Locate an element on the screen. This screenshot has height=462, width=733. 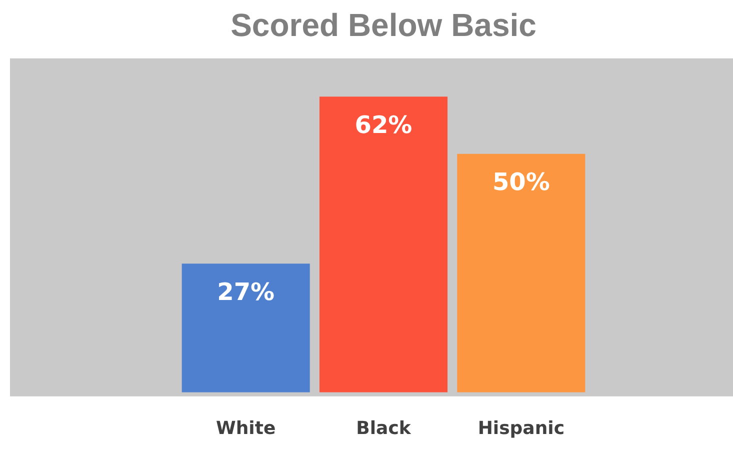
chart-title: Scored Below Basic is located at coordinates (383, 25).